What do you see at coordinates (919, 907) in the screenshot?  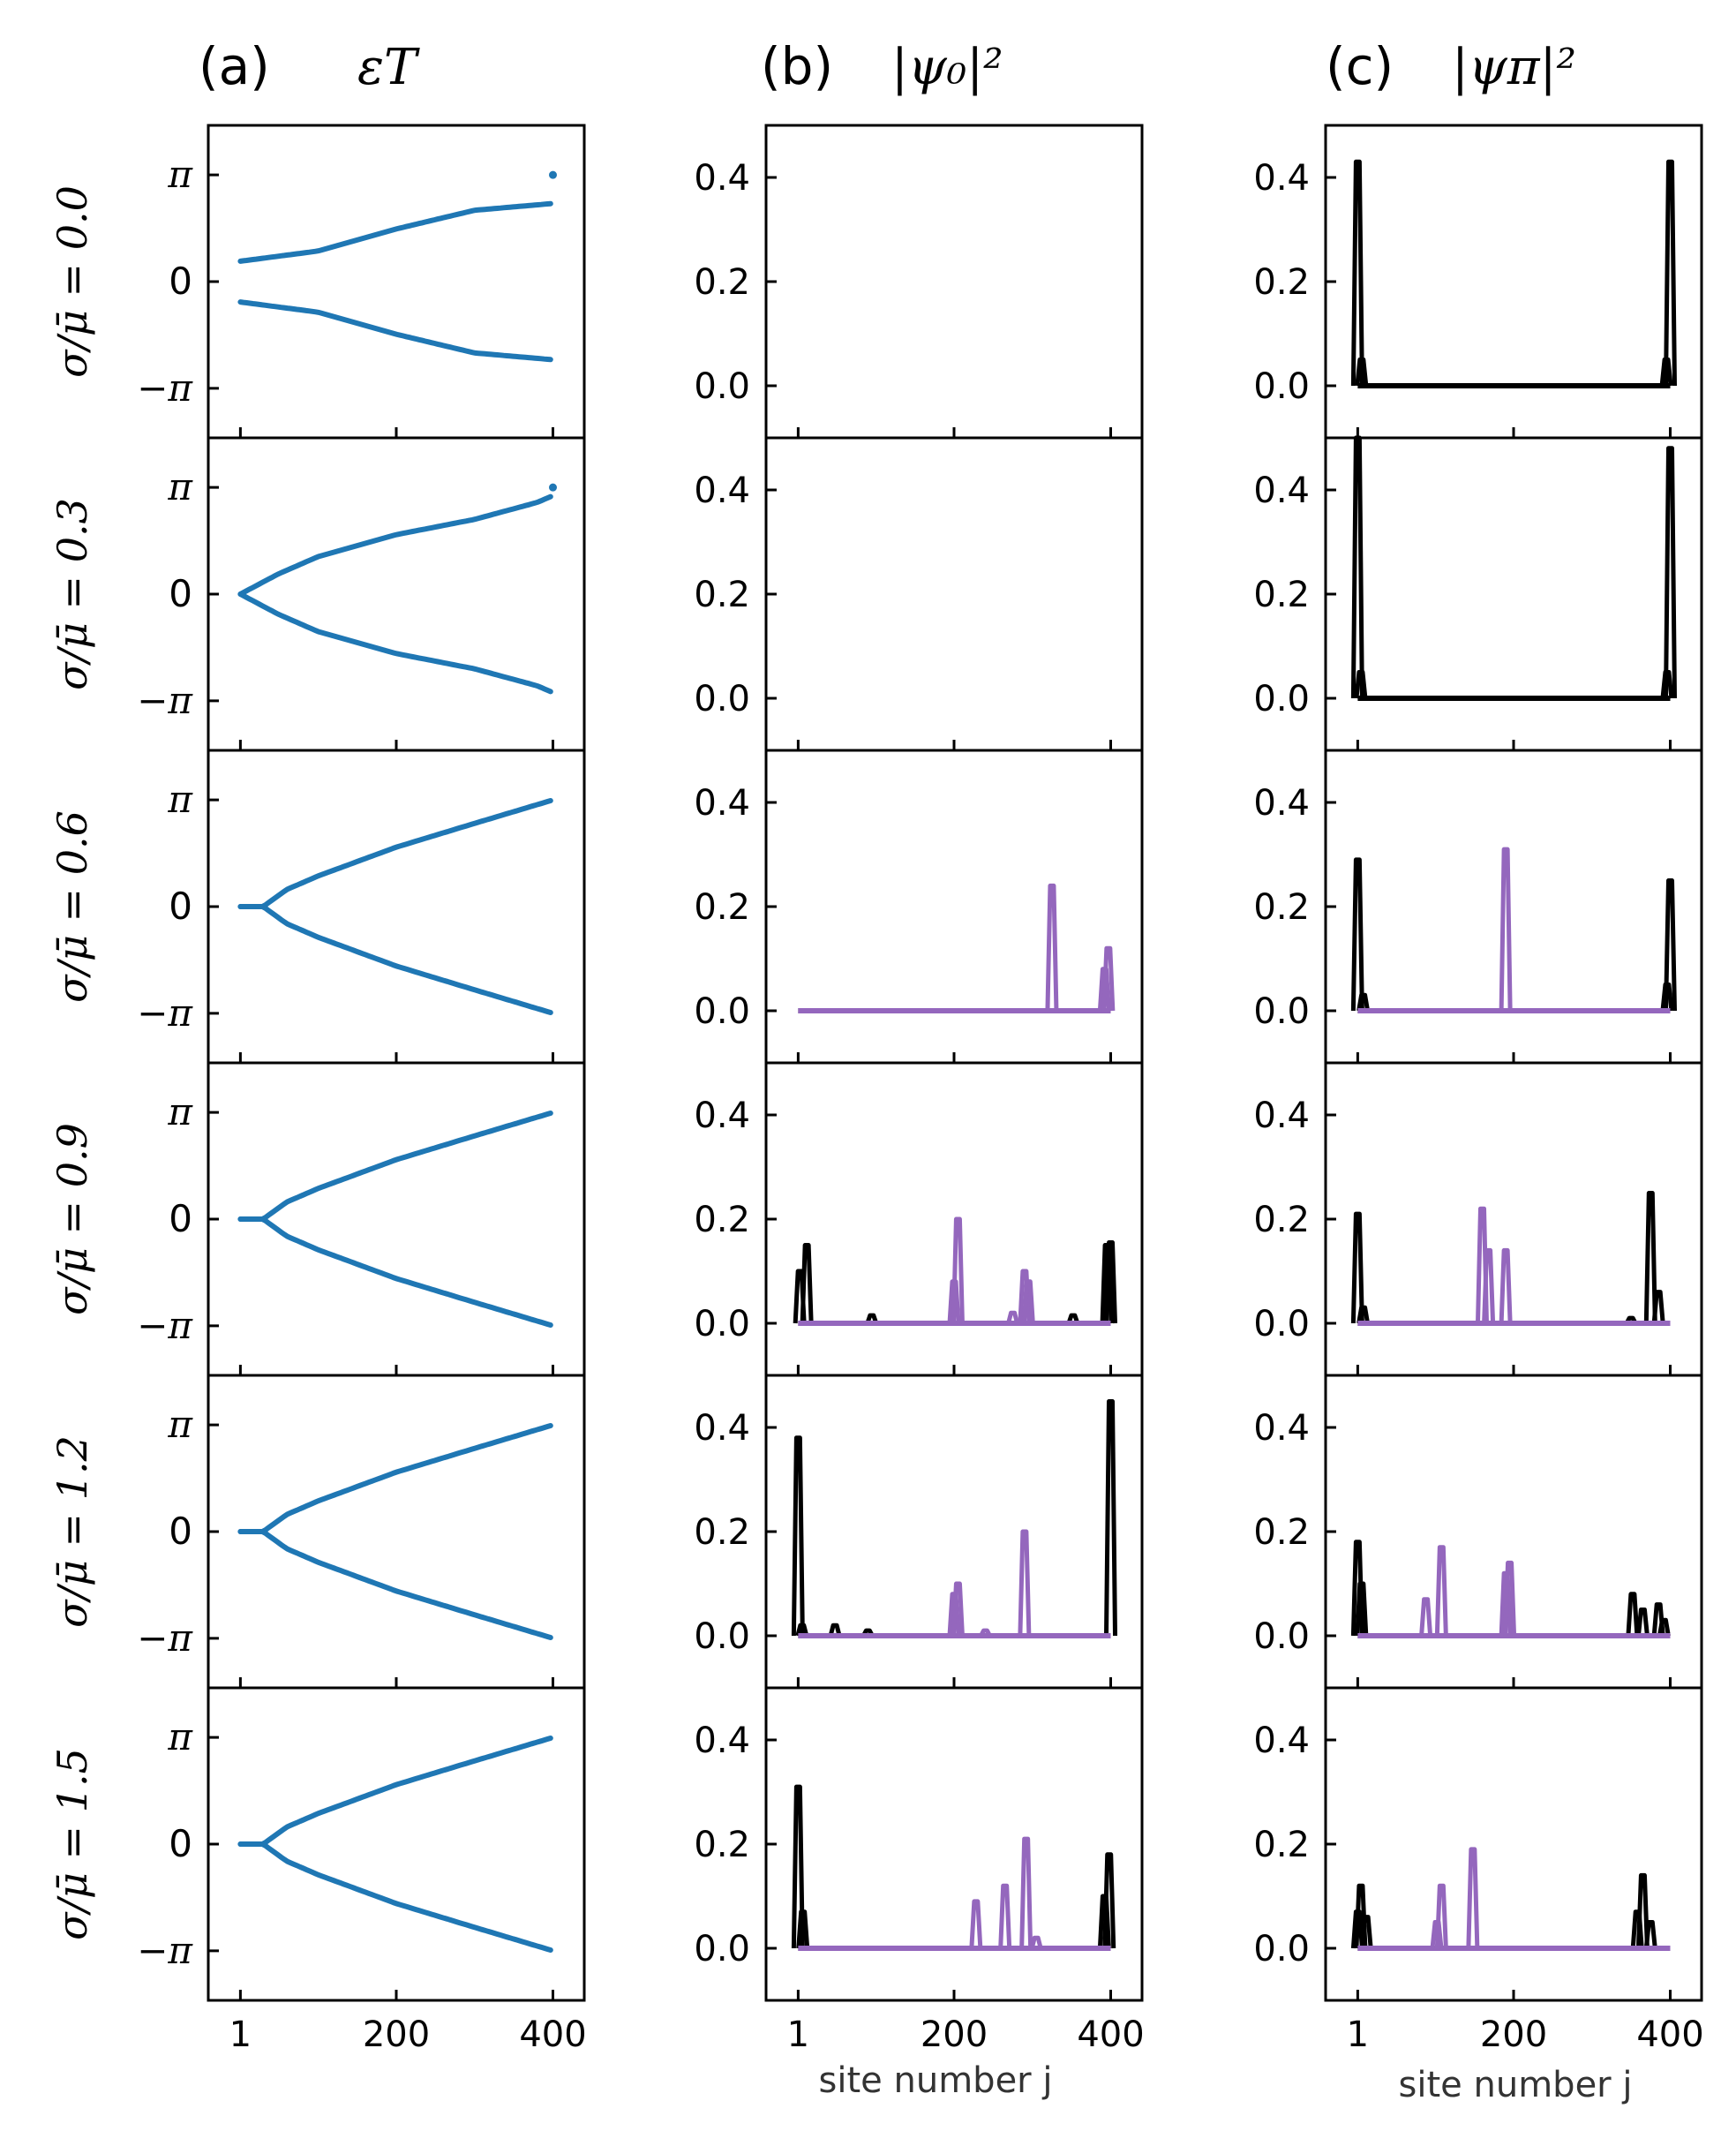 I see `panel-psi0-row-2: 0.4 0.2 0.0` at bounding box center [919, 907].